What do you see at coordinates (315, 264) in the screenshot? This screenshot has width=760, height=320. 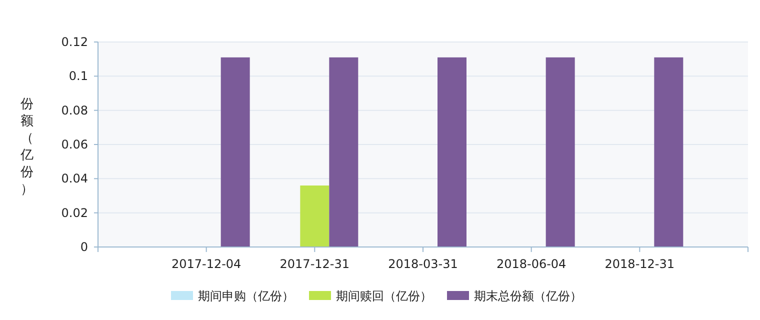 I see `x-tick-label: 2017-12-31` at bounding box center [315, 264].